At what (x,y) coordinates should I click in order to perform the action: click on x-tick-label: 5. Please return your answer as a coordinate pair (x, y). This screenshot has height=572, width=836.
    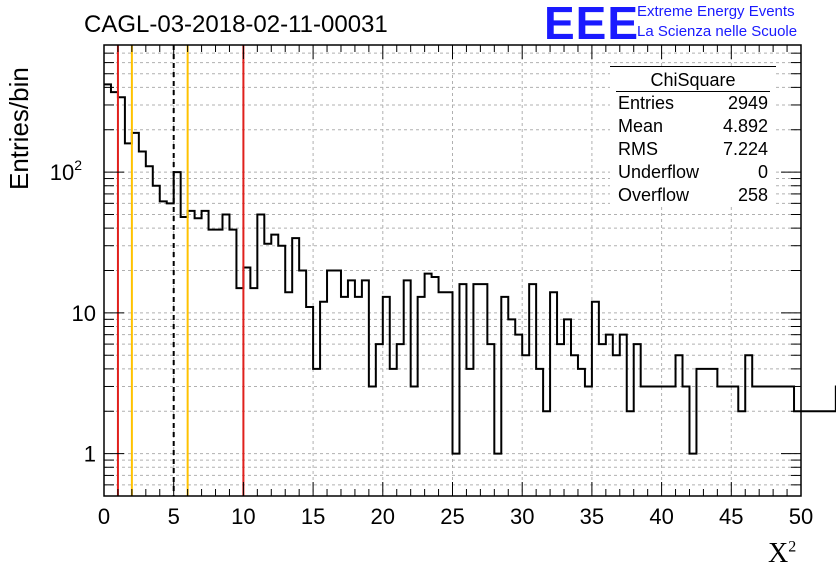
    Looking at the image, I should click on (174, 516).